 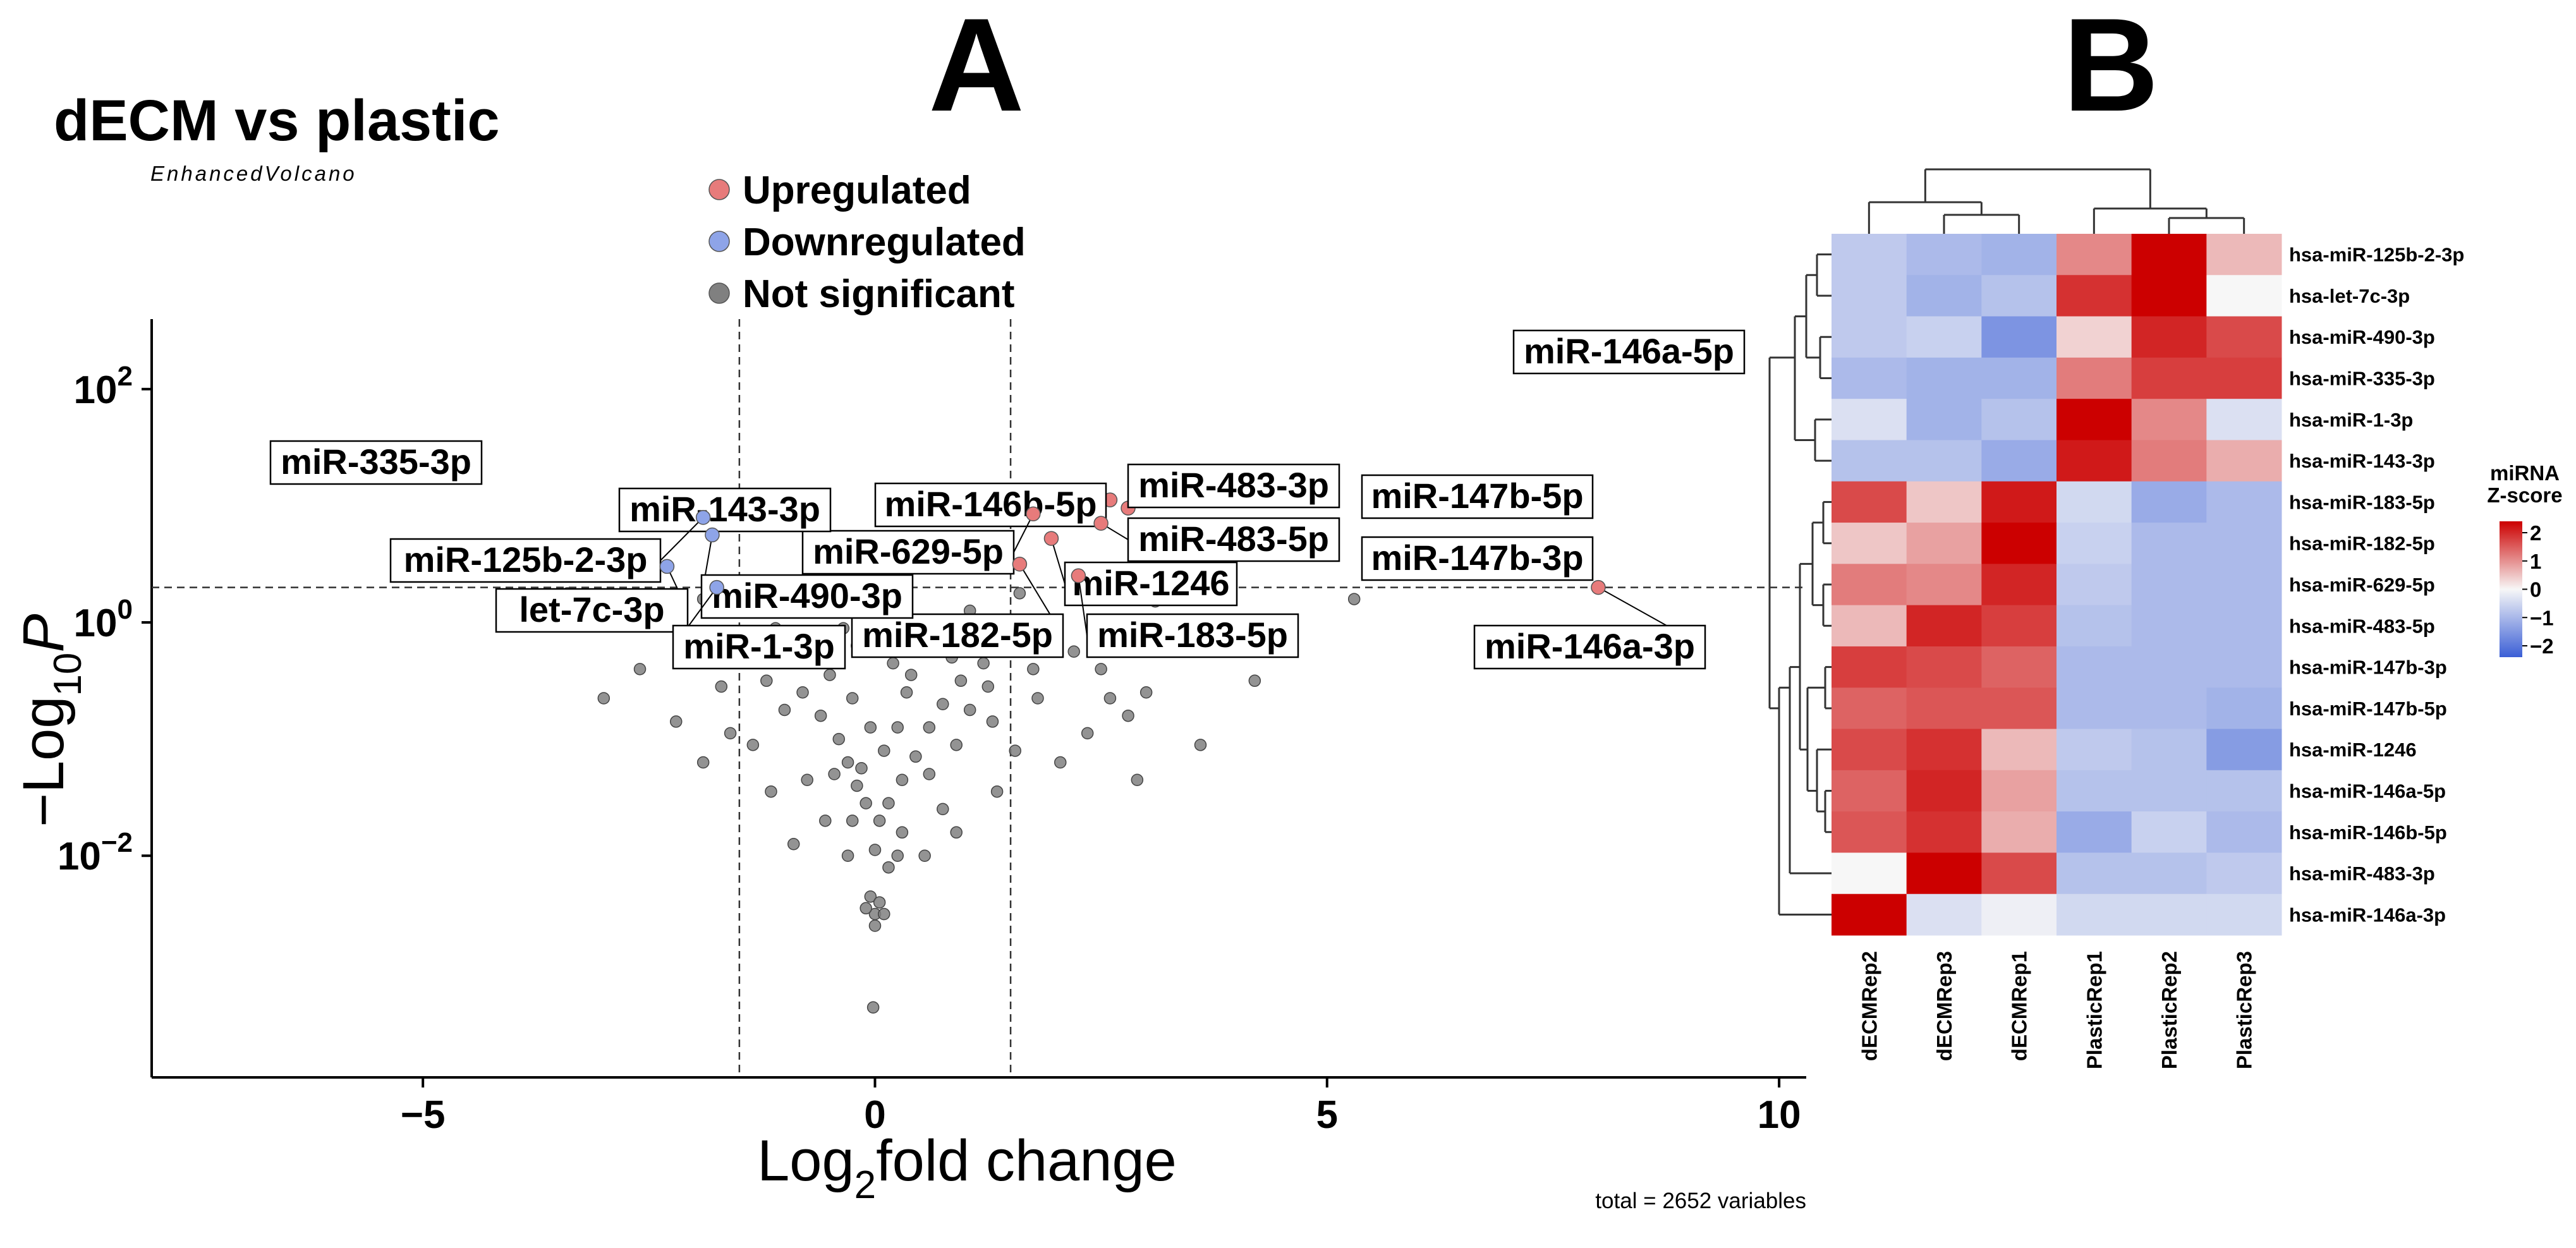 I want to click on heatmap-row-label: hsa-miR-490-3p, so click(x=2362, y=337).